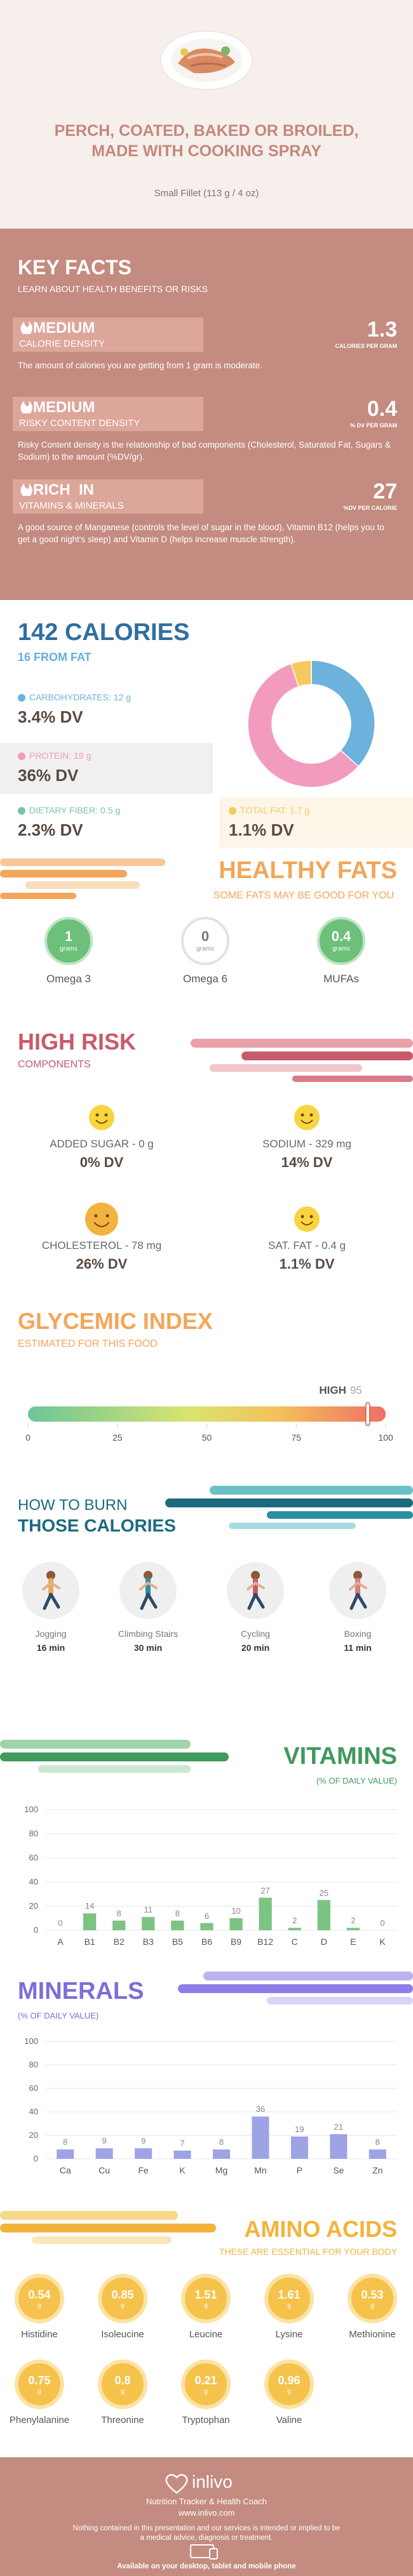 Image resolution: width=413 pixels, height=2576 pixels. What do you see at coordinates (207, 2516) in the screenshot?
I see `footer-background` at bounding box center [207, 2516].